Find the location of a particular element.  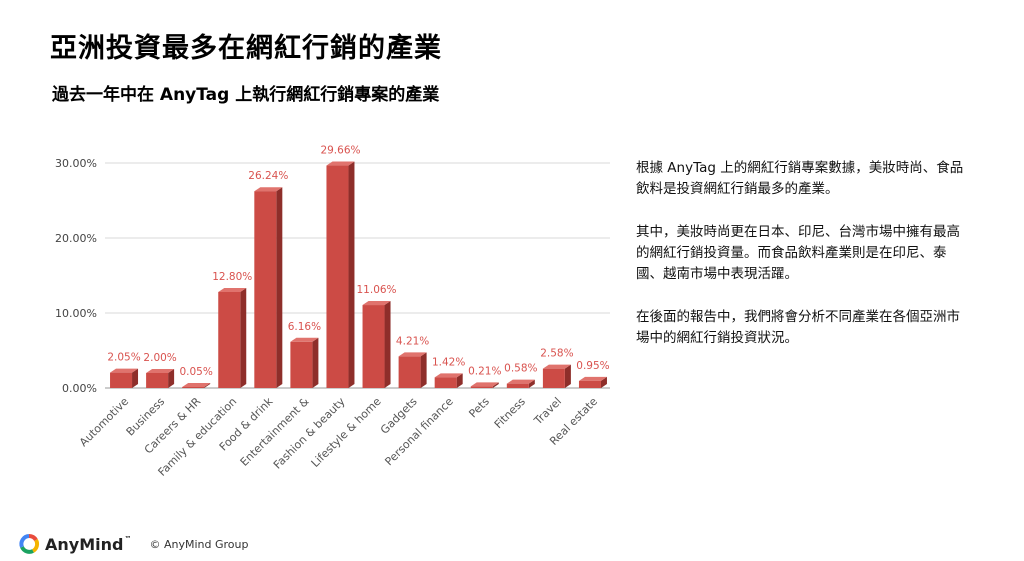

data-label: 0.21% is located at coordinates (484, 371).